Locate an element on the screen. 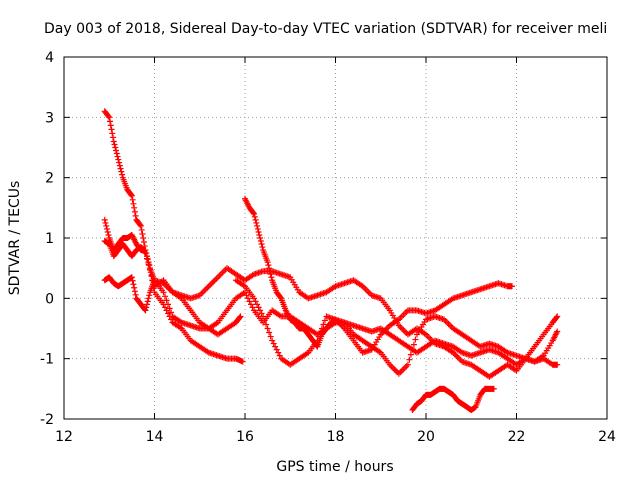 Image resolution: width=640 pixels, height=480 pixels. y-tick-label: 4 is located at coordinates (49, 58).